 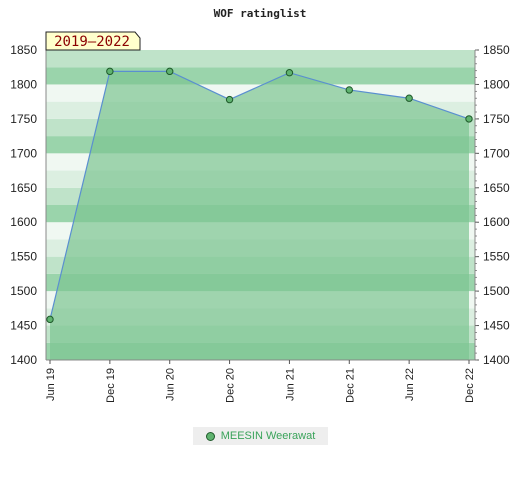 What do you see at coordinates (496, 222) in the screenshot?
I see `y-tick-label-right: 1600` at bounding box center [496, 222].